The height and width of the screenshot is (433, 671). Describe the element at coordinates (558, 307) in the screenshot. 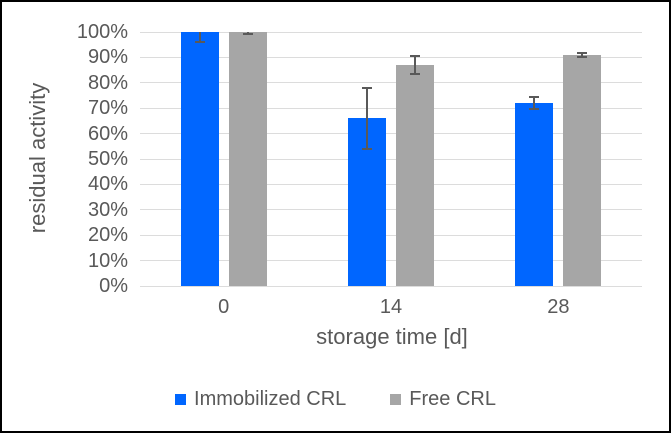

I see `x-tick-label-28: 28` at that location.